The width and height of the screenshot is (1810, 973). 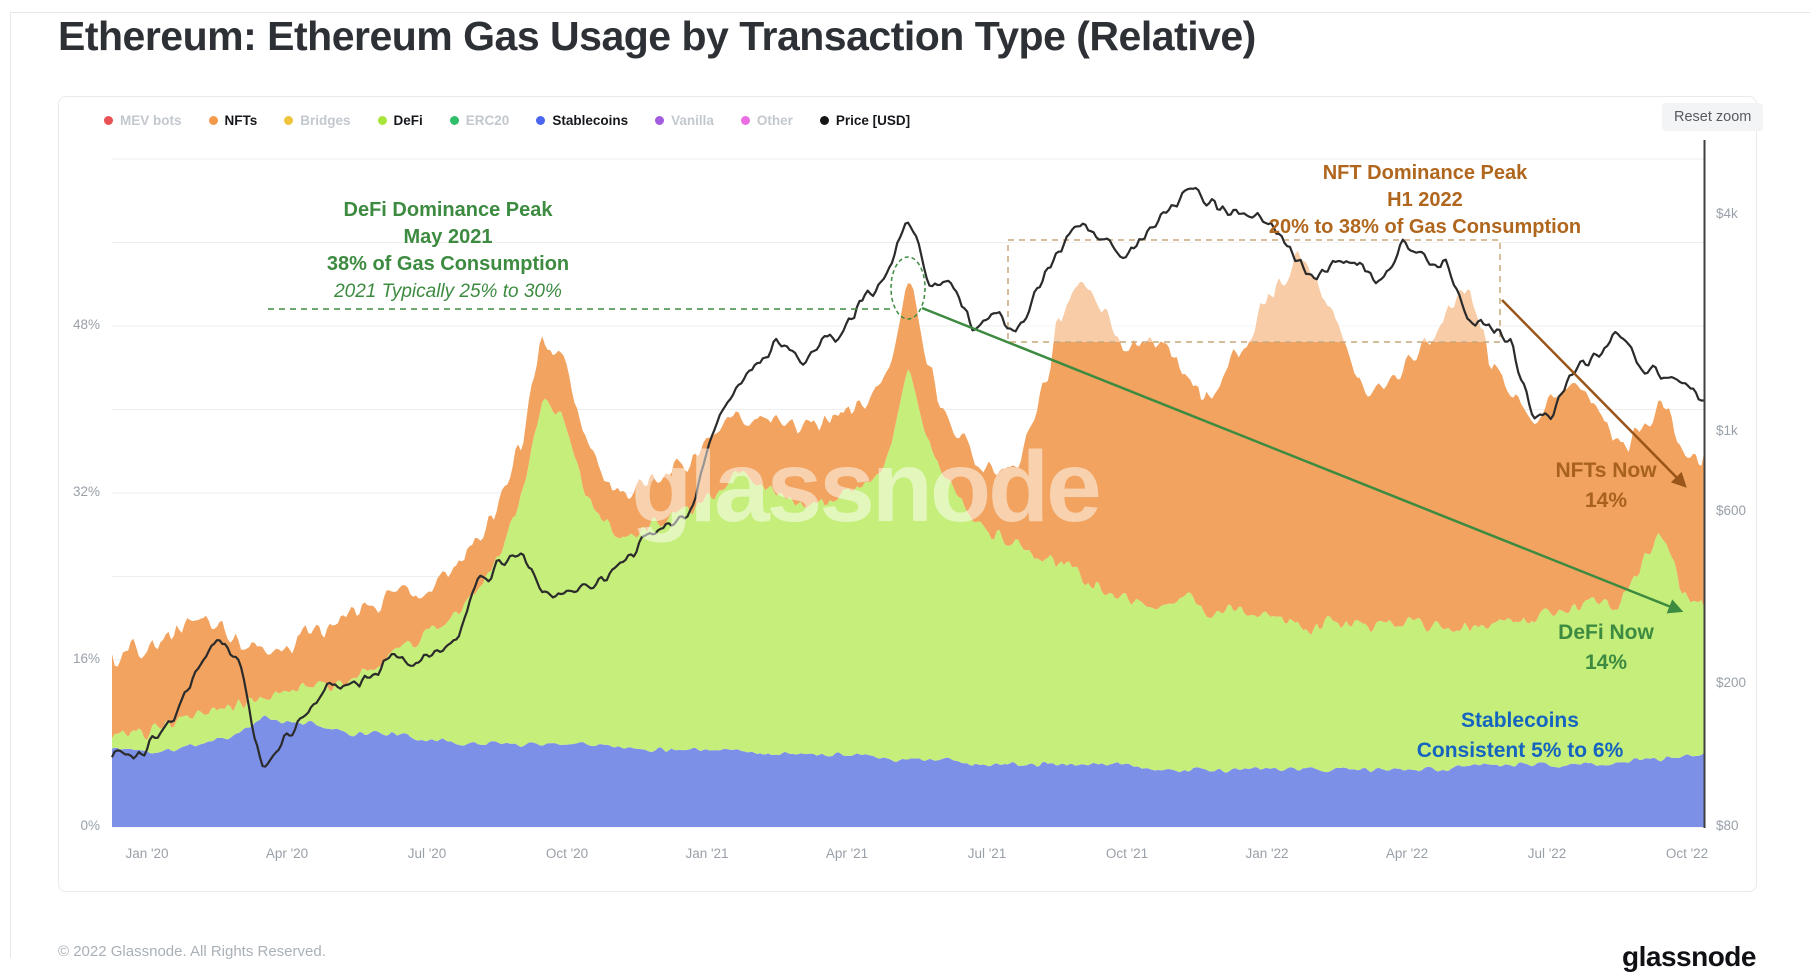 I want to click on y-axis-label-right: $1k, so click(x=1727, y=431).